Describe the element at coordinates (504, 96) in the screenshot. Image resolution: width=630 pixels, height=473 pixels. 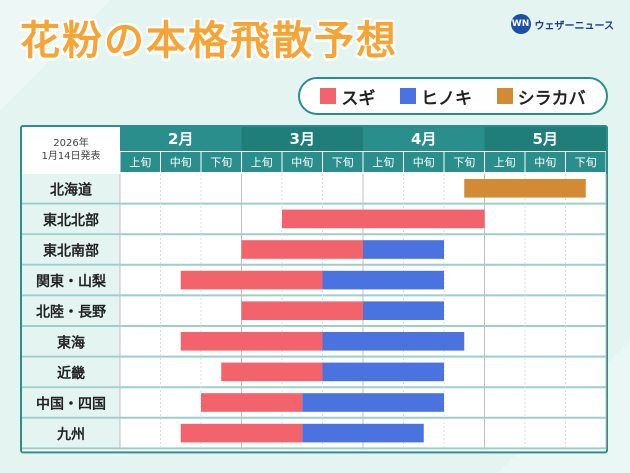
I see `legend-swatch-shirakaba` at that location.